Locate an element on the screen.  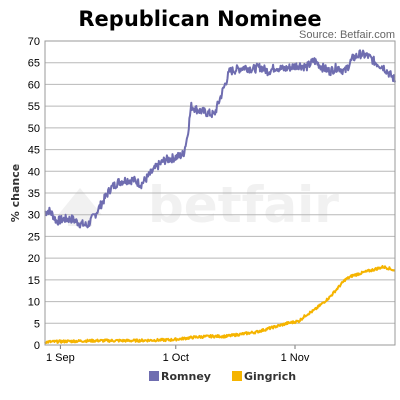
x-tick-label: 1 Nov is located at coordinates (295, 358).